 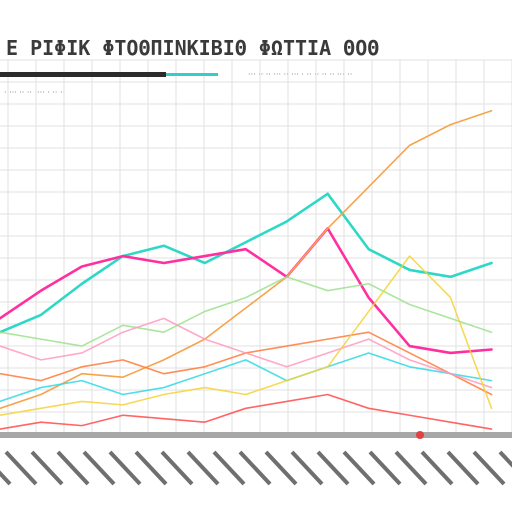 What do you see at coordinates (256, 435) in the screenshot?
I see `x-axis-bar` at bounding box center [256, 435].